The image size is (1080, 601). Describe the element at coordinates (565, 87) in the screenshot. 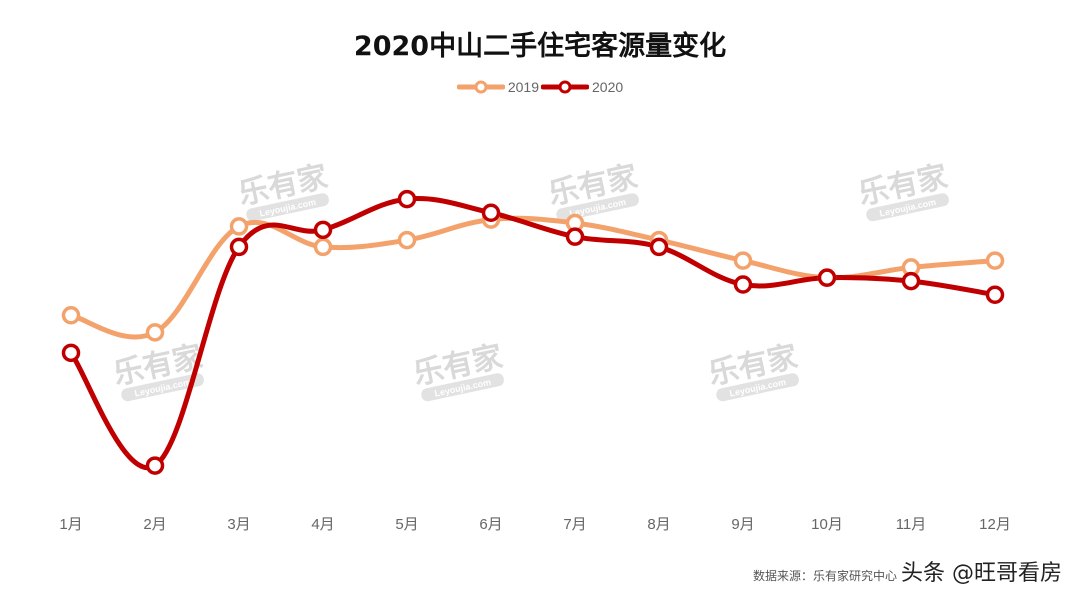

I see `legend-line-marker-2020-icon` at that location.